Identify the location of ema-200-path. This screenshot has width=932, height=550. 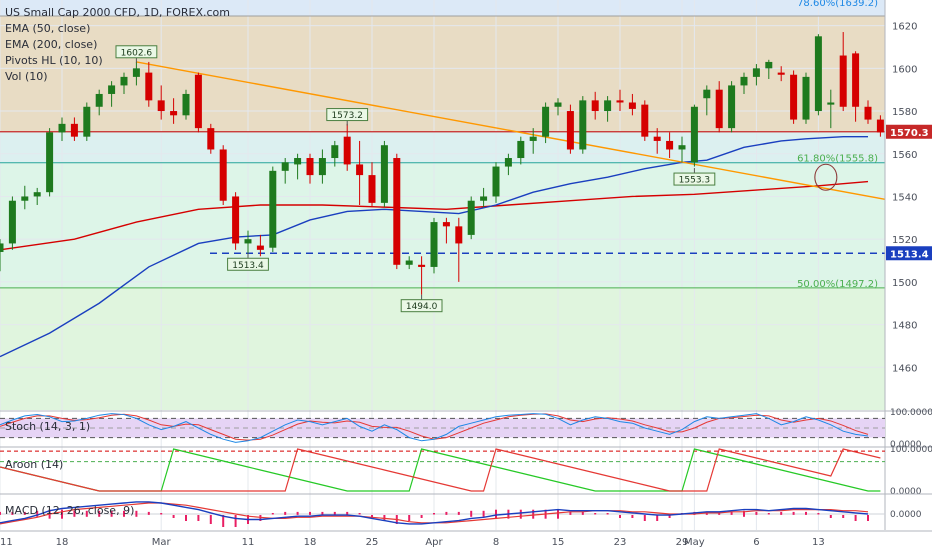
(434, 215).